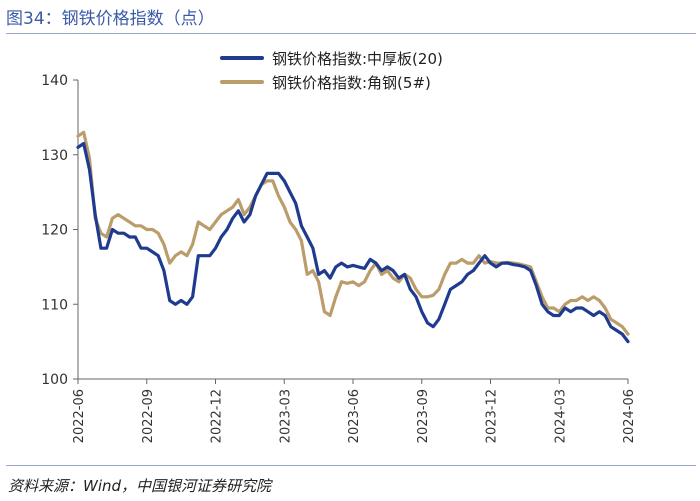 This screenshot has width=700, height=501. I want to click on y-tick-label: 130, so click(54, 156).